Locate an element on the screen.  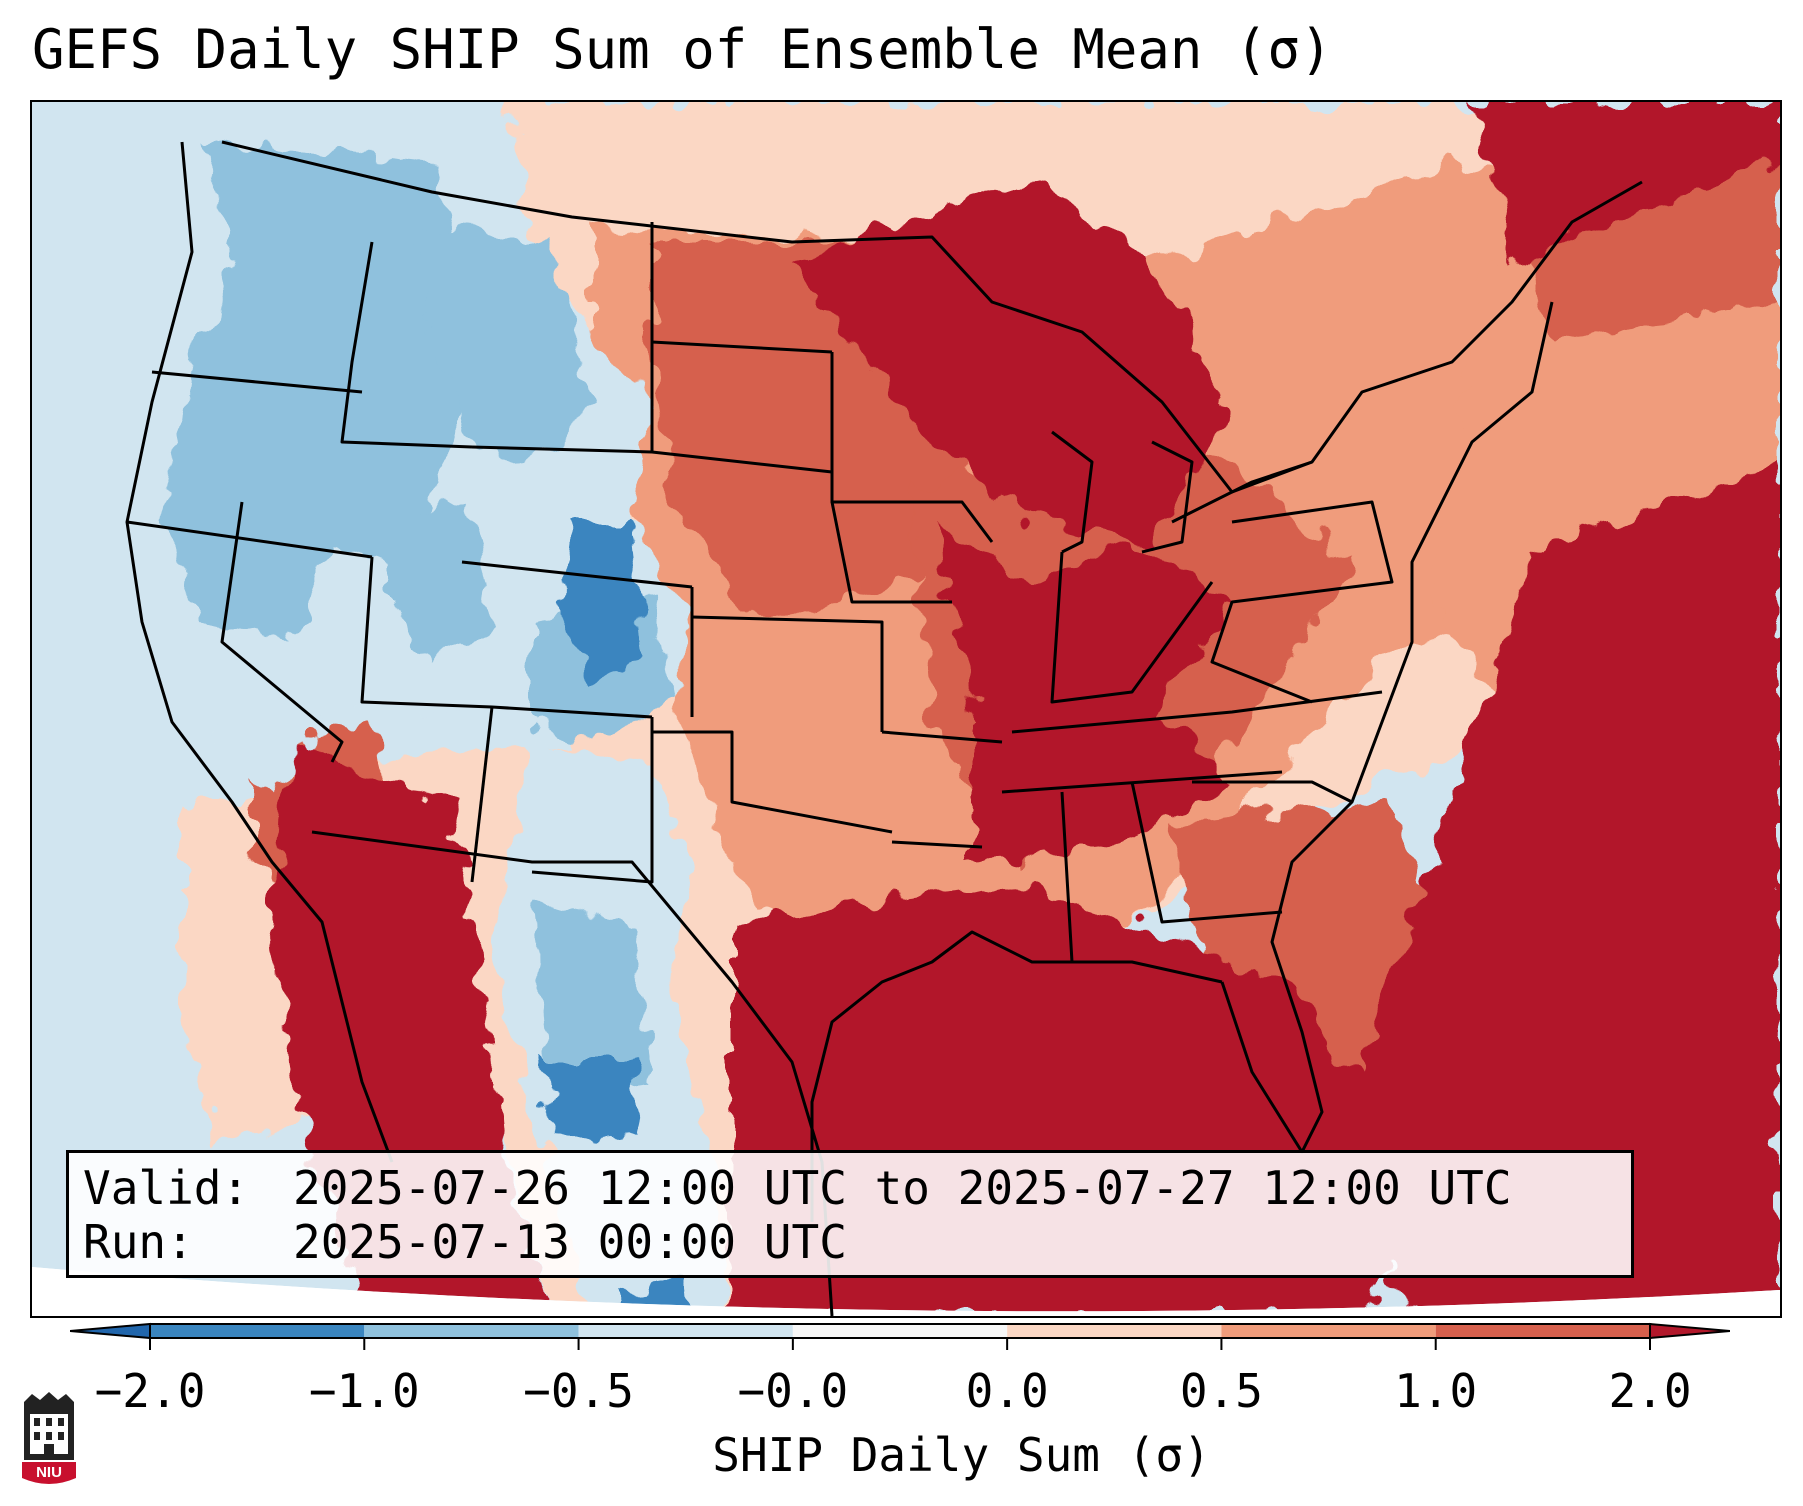
il-in-oh is located at coordinates (1132, 627).